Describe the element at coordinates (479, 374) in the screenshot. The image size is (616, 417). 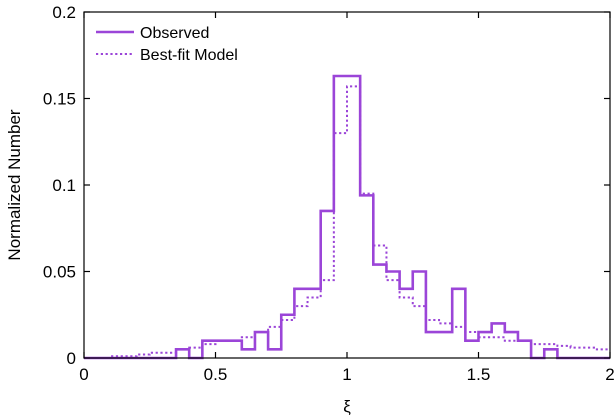
I see `x-tick-label: 1.5` at that location.